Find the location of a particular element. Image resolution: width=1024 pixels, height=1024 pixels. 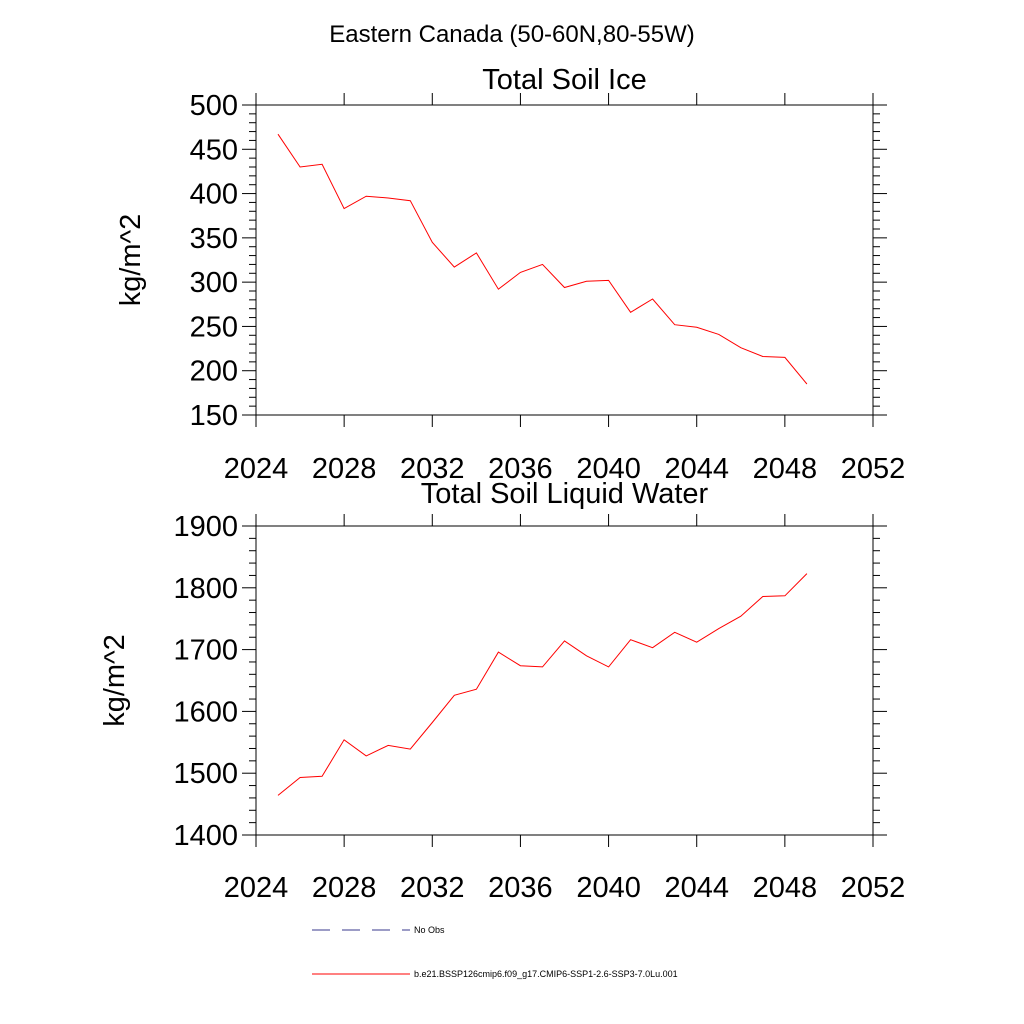

y-tick-label: 300 is located at coordinates (214, 283).